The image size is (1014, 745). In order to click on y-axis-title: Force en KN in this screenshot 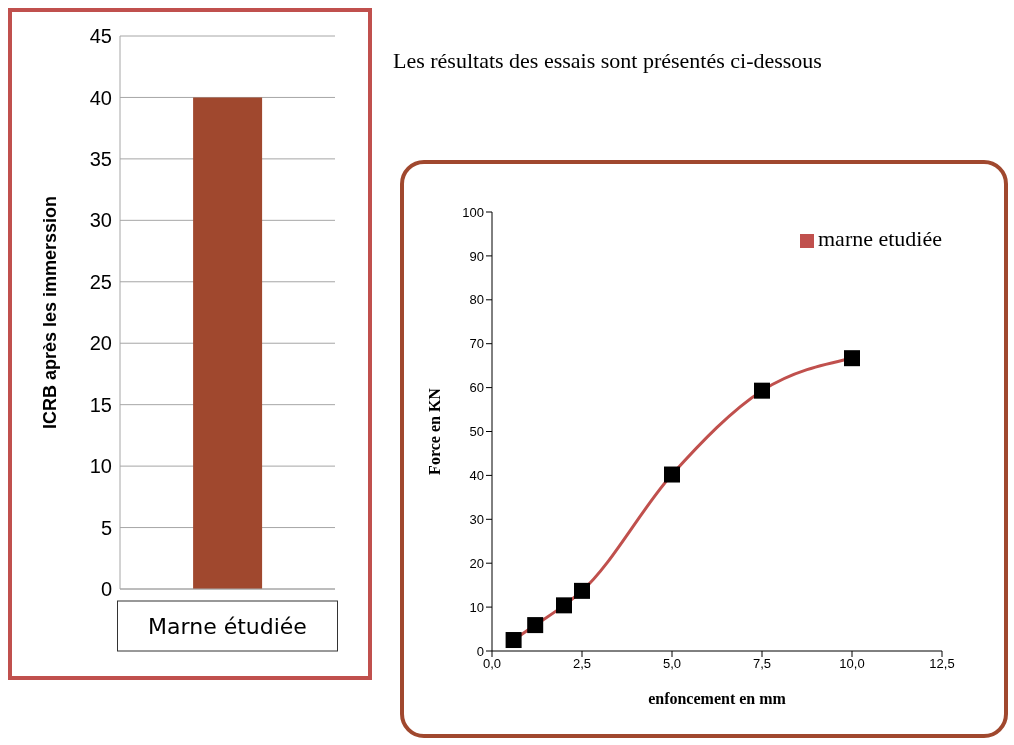, I will do `click(434, 431)`.